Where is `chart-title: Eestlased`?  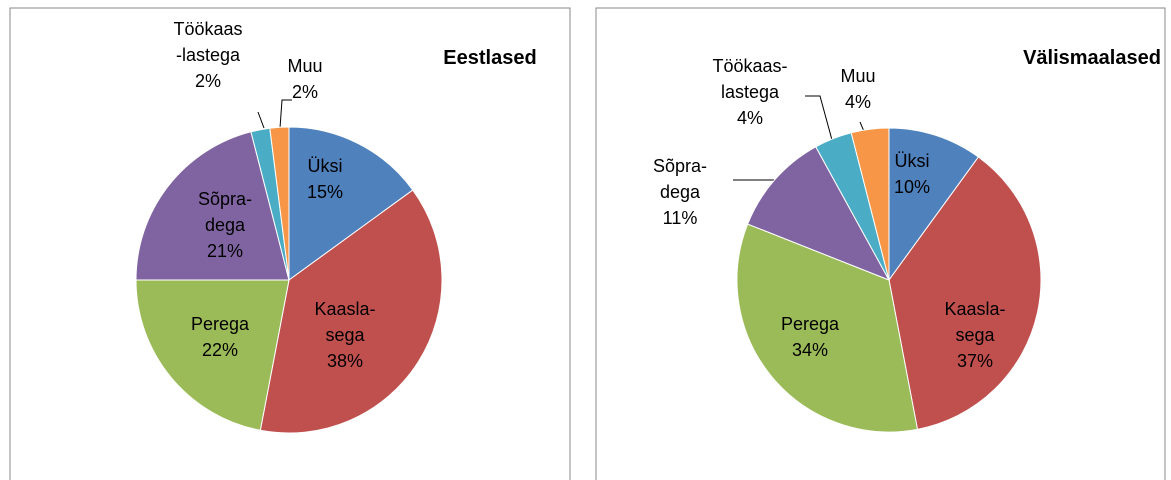
chart-title: Eestlased is located at coordinates (489, 58).